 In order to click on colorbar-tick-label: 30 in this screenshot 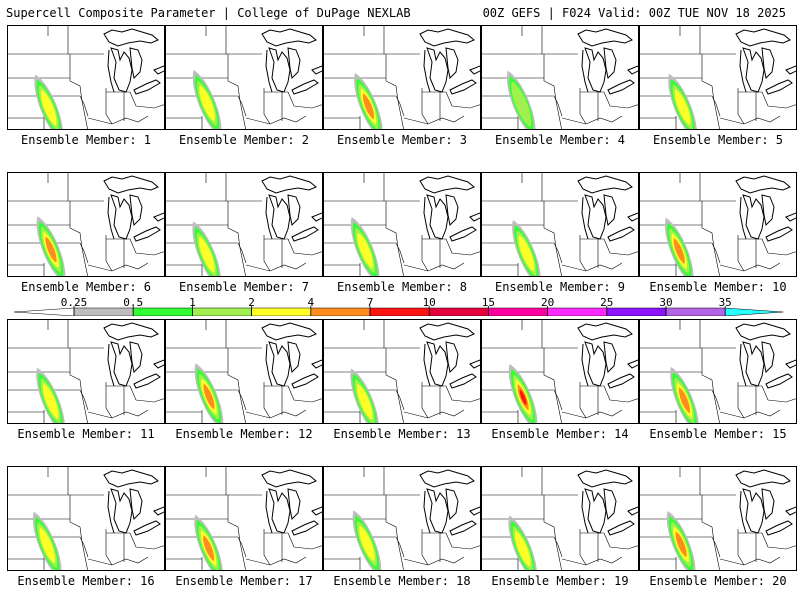, I will do `click(665, 302)`.